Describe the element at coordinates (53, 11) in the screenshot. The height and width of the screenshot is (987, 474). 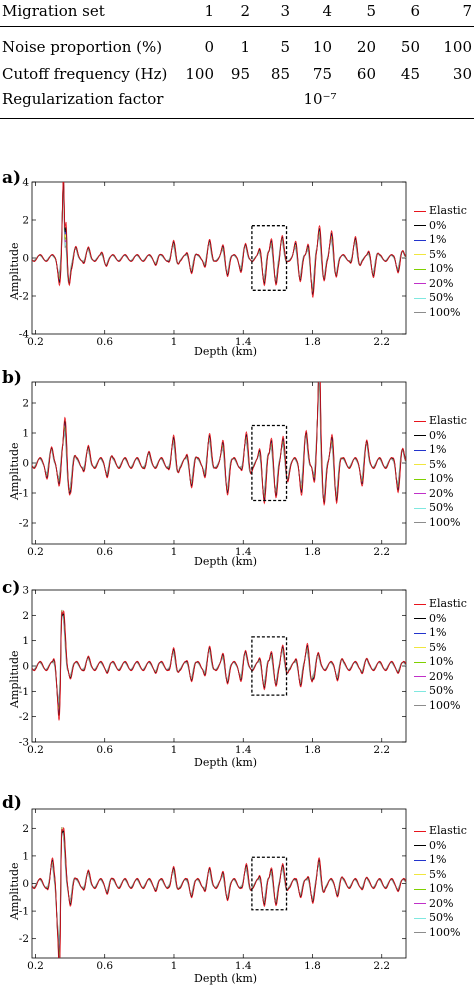
I see `table-header-label: Migration set` at that location.